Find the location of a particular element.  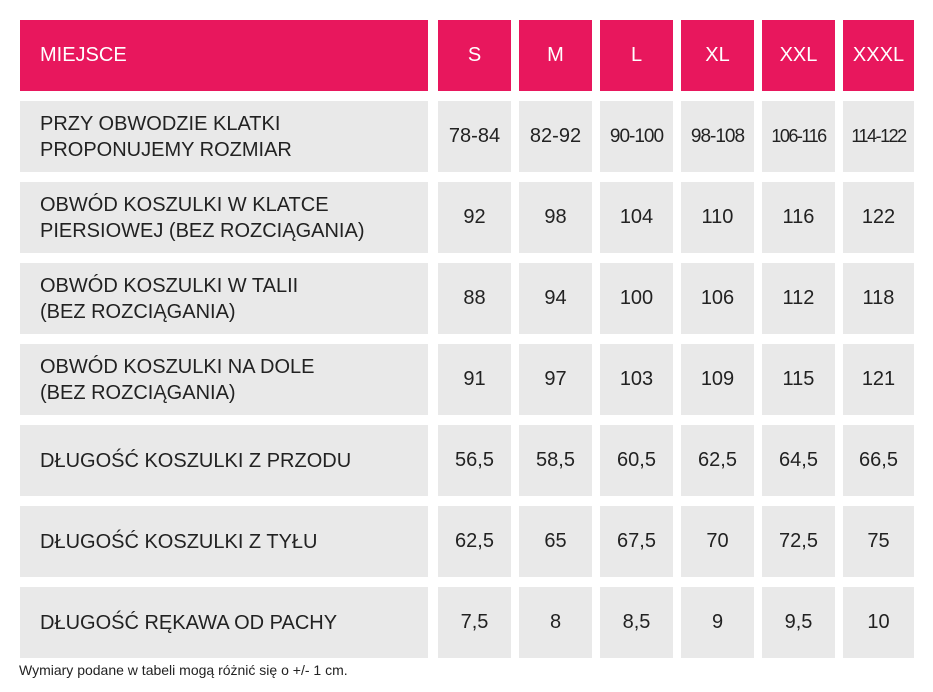

cell-value: 9 is located at coordinates (717, 622).